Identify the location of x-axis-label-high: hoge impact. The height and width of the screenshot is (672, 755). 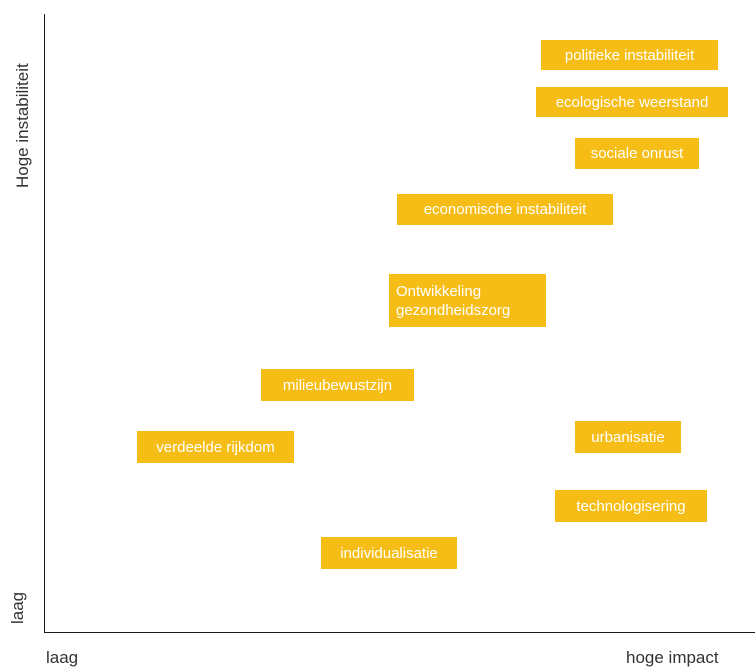
(672, 657).